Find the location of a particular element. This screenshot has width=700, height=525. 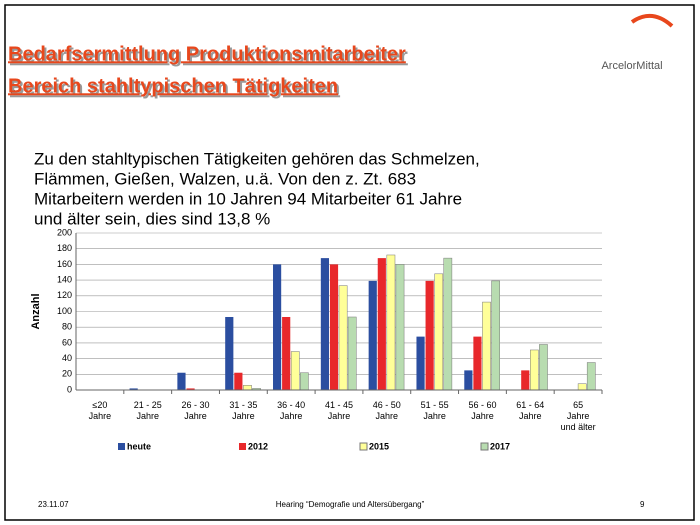

y-tick-label: 20 is located at coordinates (67, 374).